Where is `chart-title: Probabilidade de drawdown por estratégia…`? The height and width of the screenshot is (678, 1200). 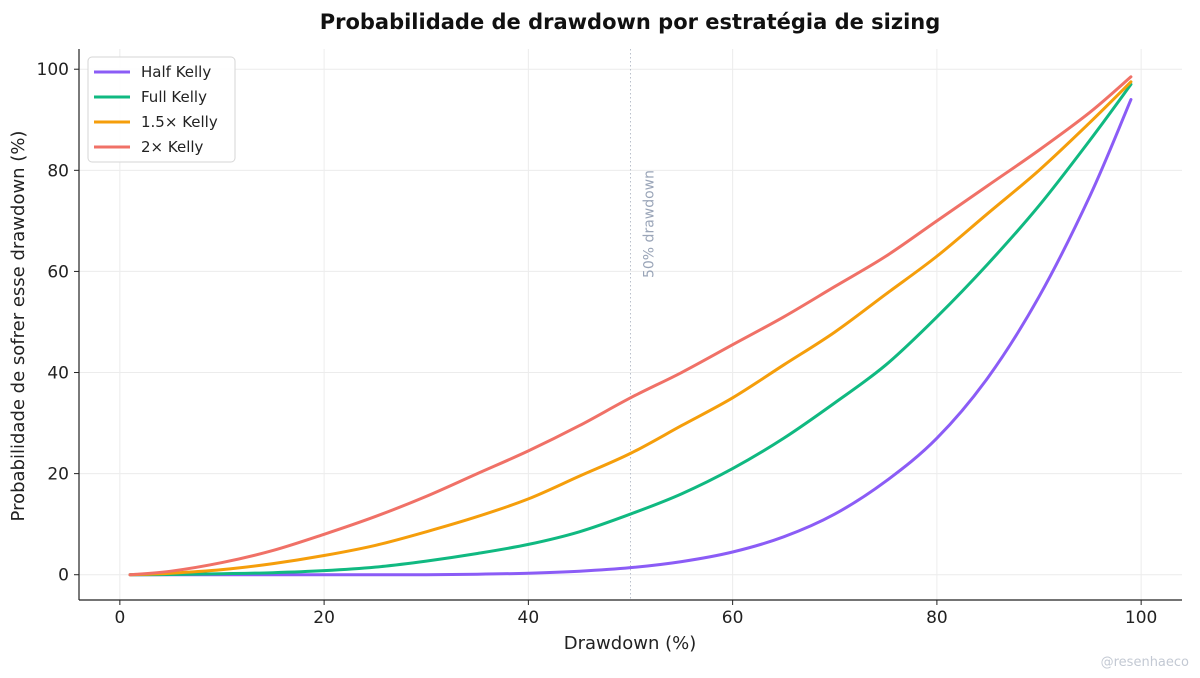
chart-title: Probabilidade de drawdown por estratégia… is located at coordinates (630, 22).